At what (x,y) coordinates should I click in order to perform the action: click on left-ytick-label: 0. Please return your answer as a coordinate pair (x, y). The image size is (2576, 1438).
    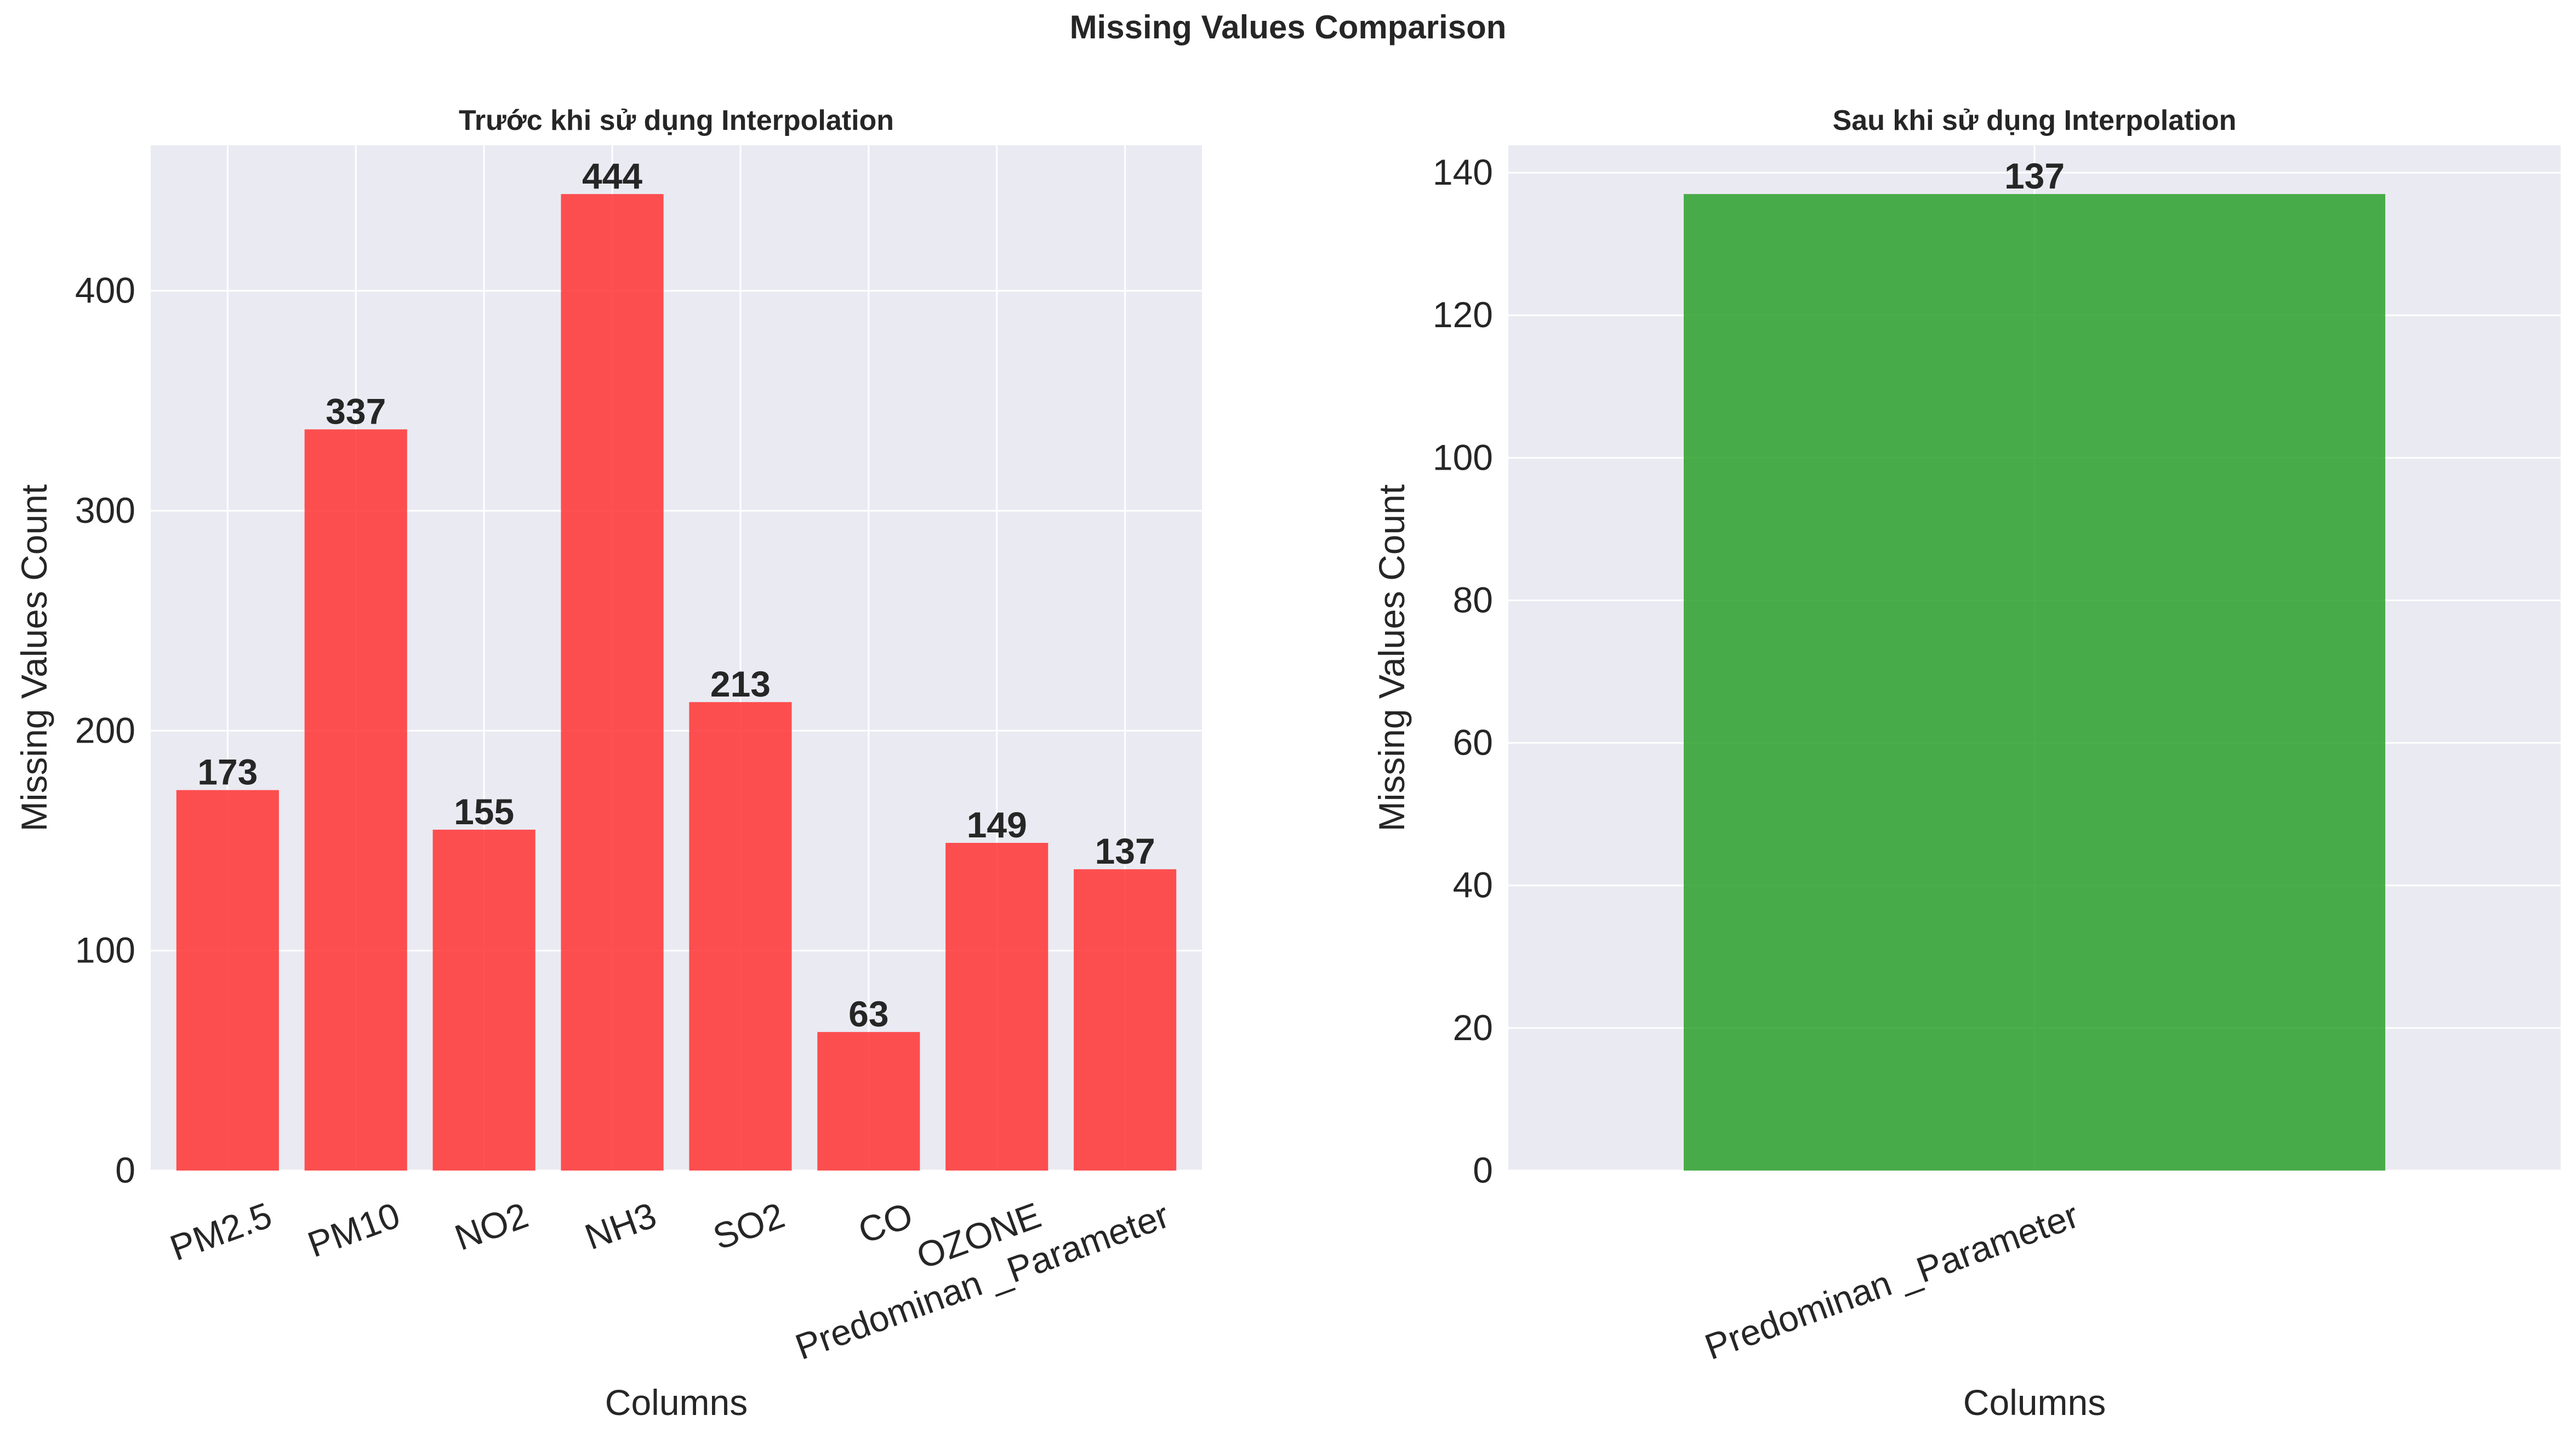
    Looking at the image, I should click on (125, 1170).